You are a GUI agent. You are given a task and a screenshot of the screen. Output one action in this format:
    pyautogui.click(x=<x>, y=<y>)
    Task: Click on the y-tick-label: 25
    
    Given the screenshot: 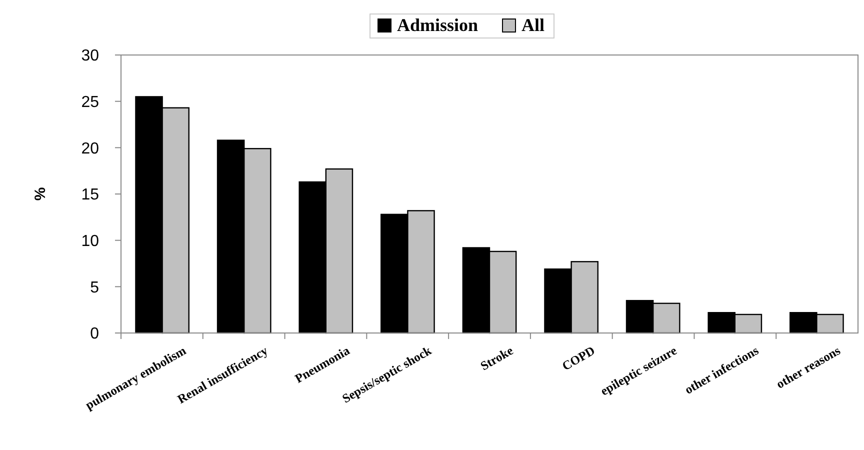 What is the action you would take?
    pyautogui.click(x=90, y=102)
    